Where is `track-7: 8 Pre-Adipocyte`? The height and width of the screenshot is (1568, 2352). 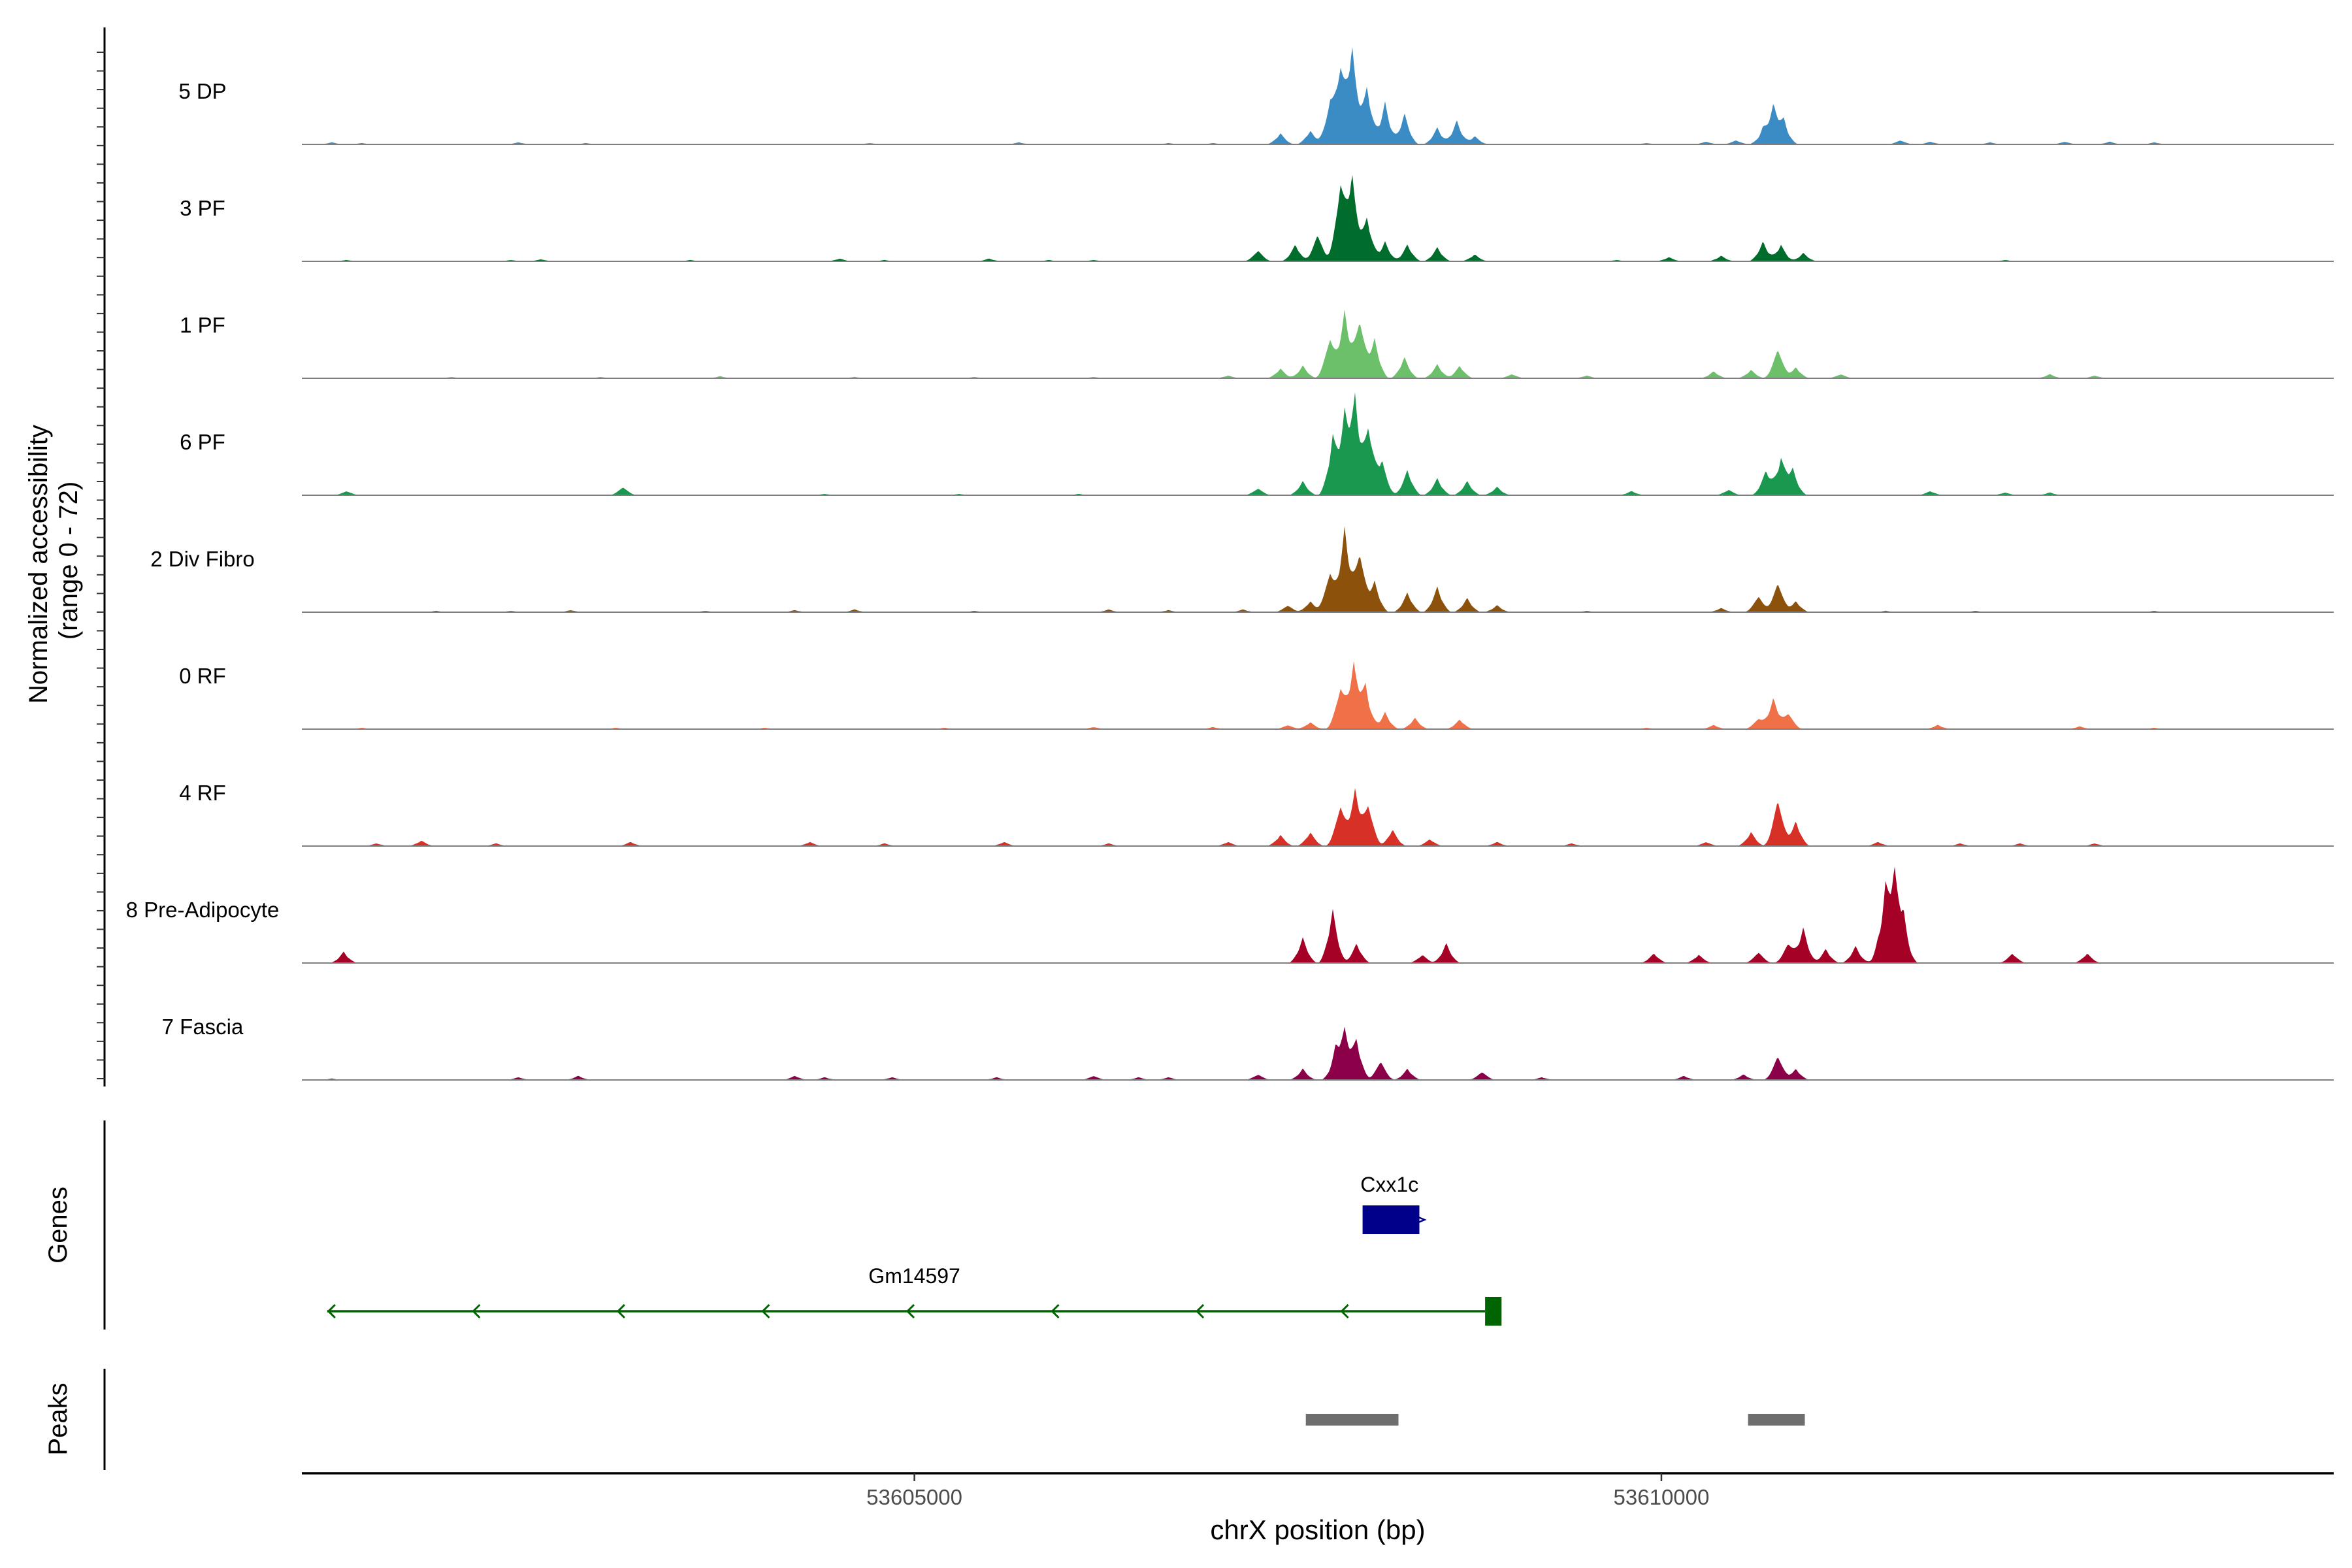
track-7: 8 Pre-Adipocyte is located at coordinates (1230, 915).